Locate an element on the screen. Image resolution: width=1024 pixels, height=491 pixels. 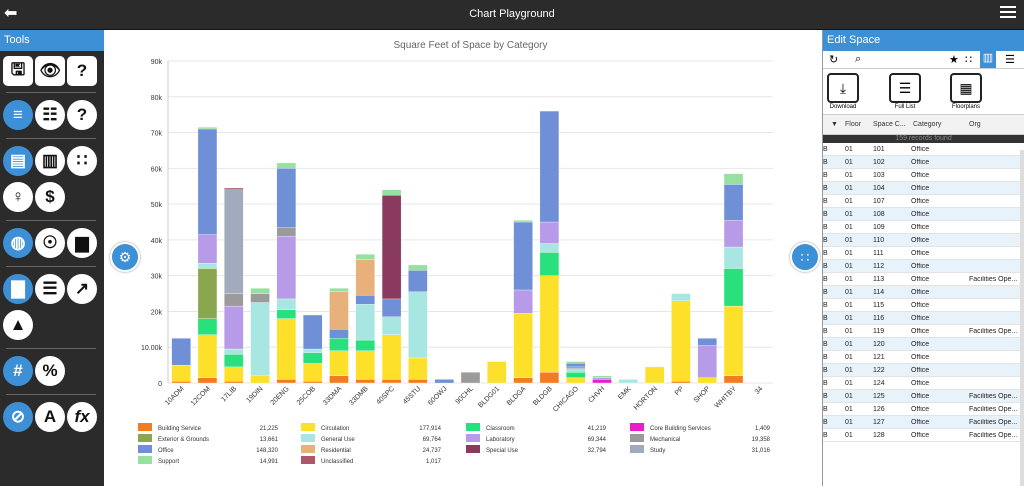
search-icon: ⌕ is located at coordinates (858, 59).